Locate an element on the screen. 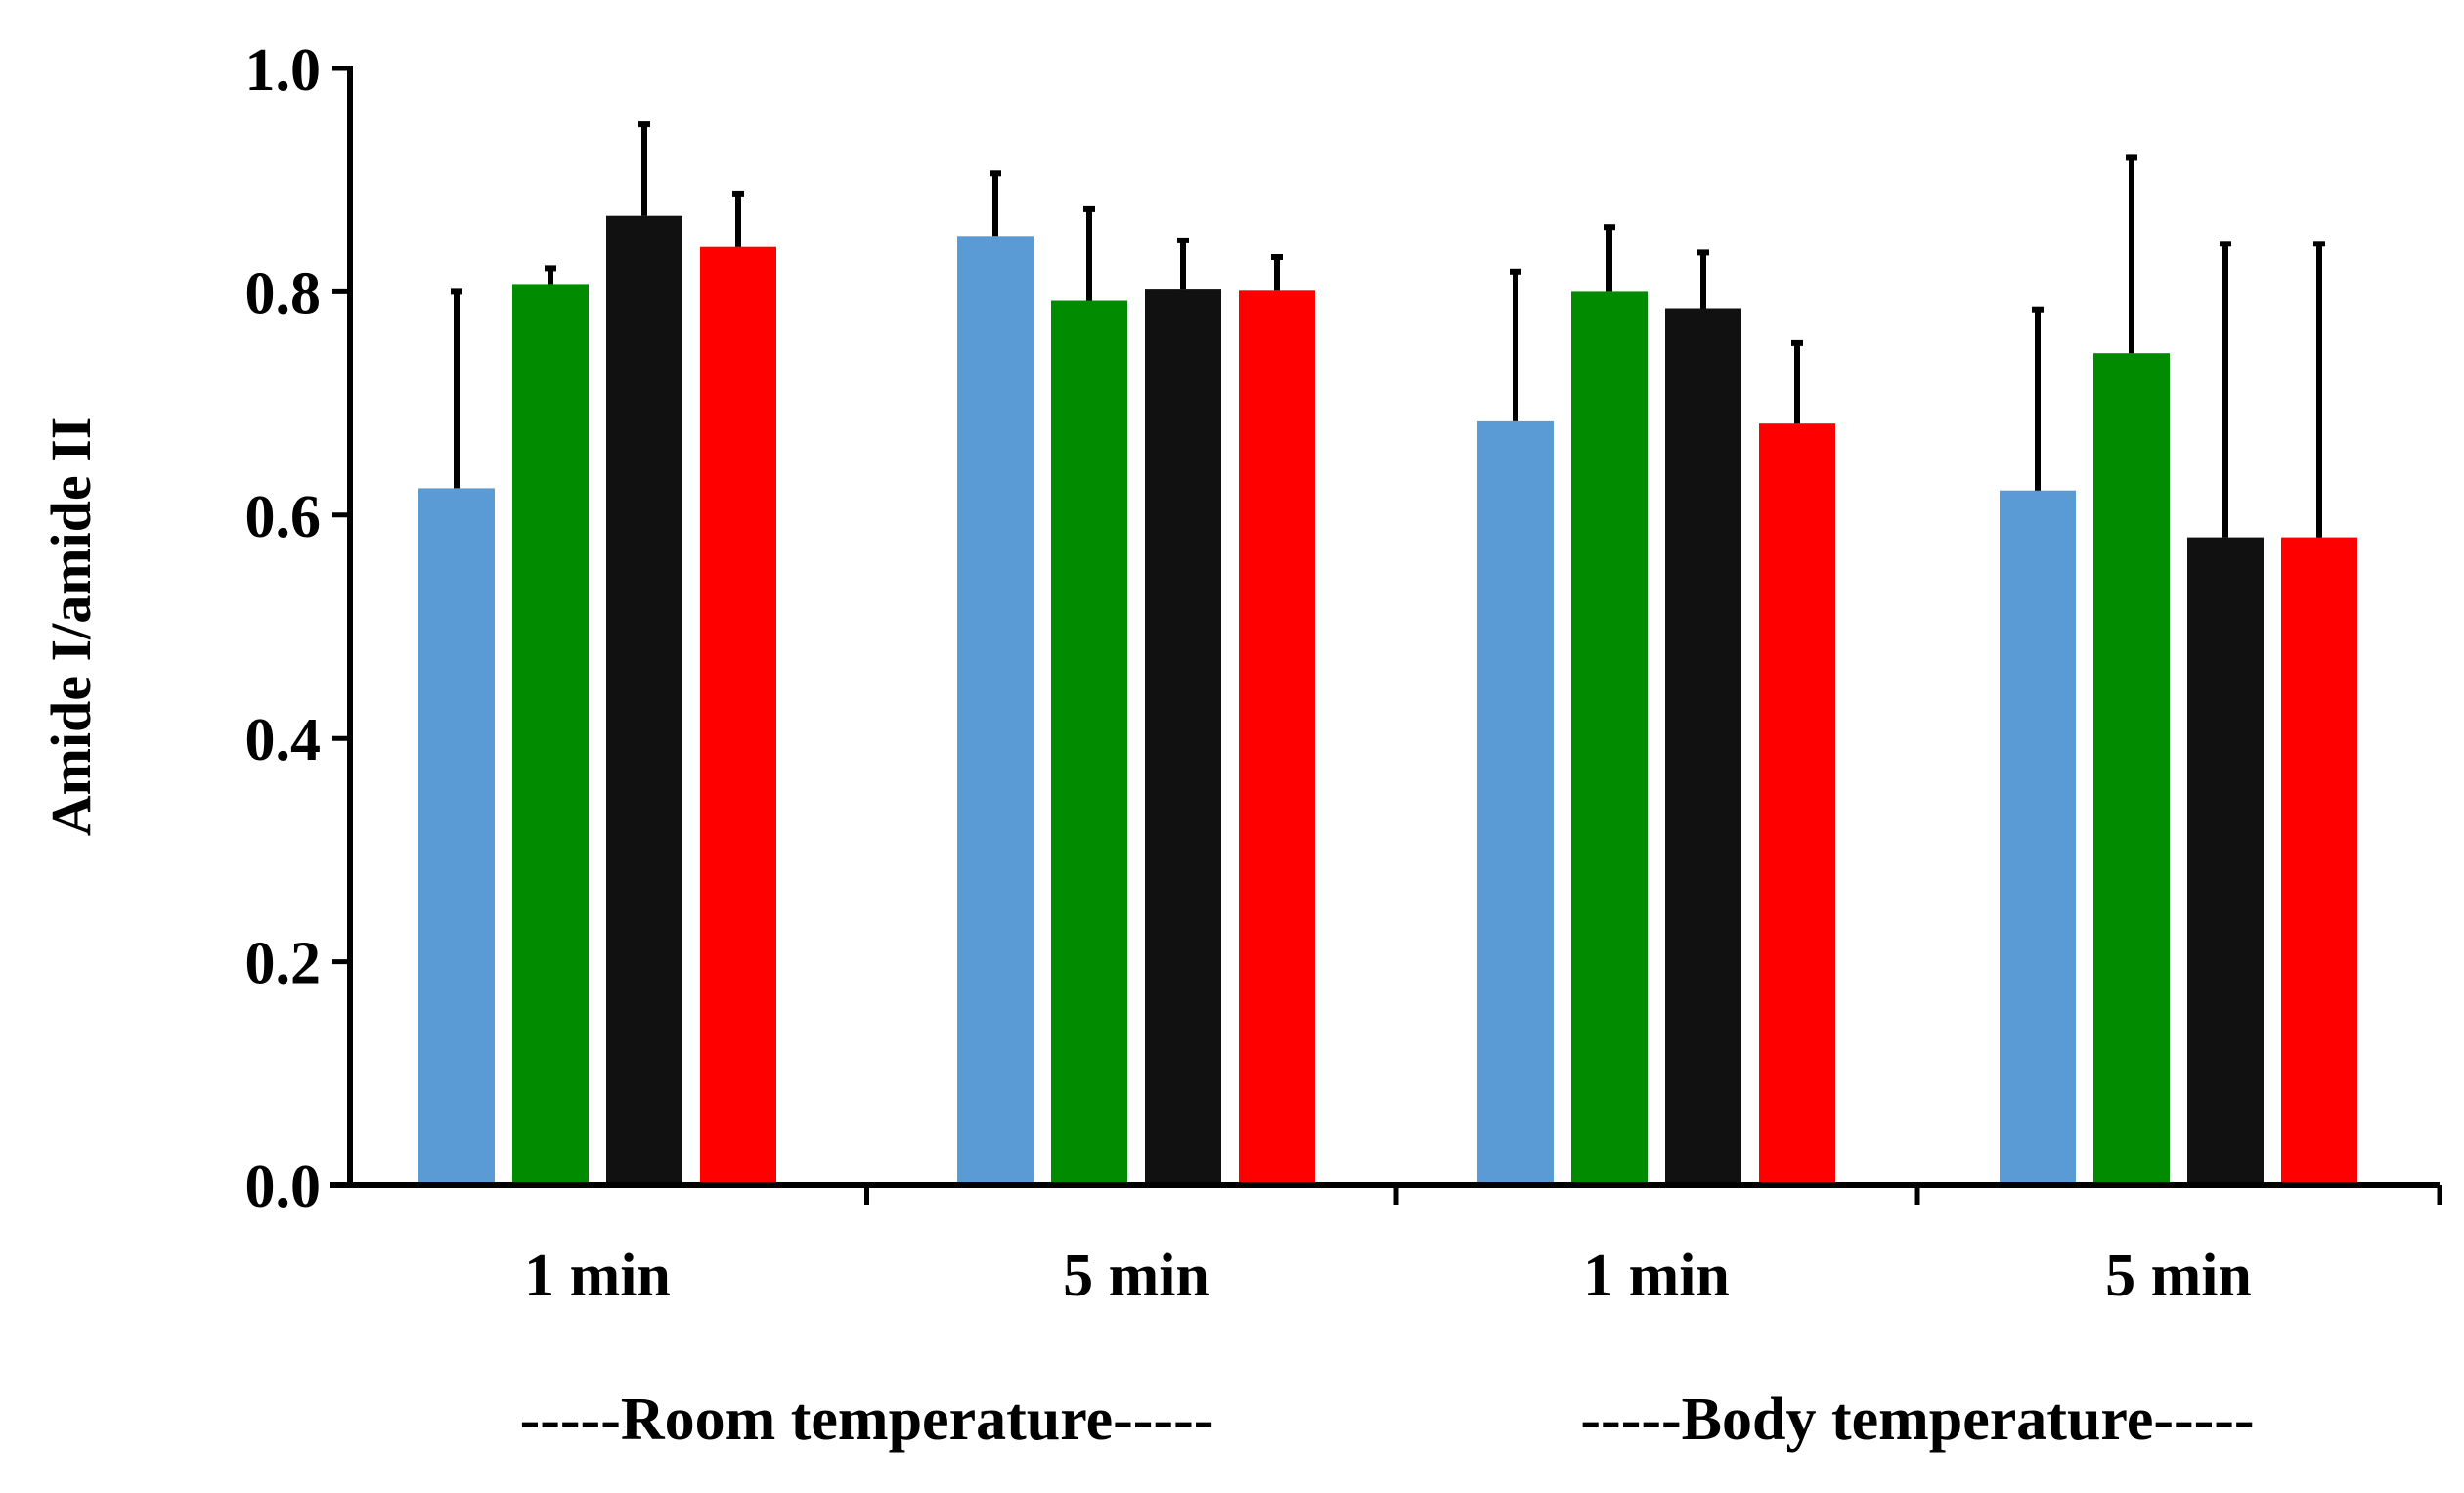 The image size is (2464, 1493). group-label: -----Body temperature----- is located at coordinates (1917, 1420).